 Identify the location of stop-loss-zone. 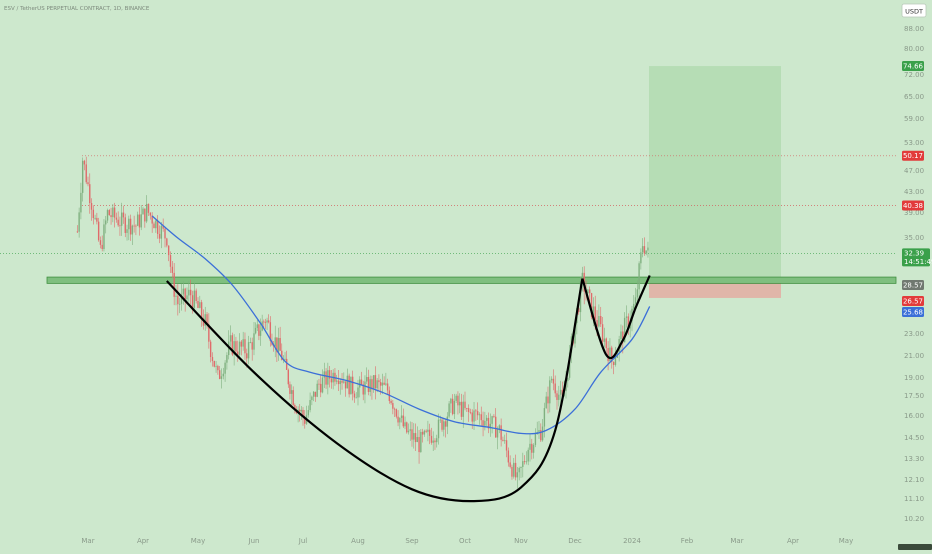
(715, 289).